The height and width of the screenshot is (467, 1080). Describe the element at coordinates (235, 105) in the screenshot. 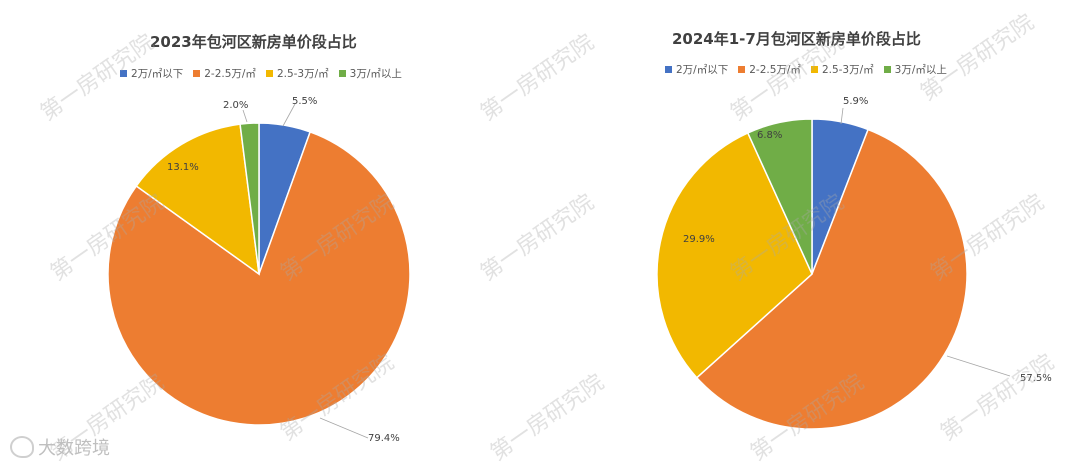

I see `data-label: 2.0%` at that location.